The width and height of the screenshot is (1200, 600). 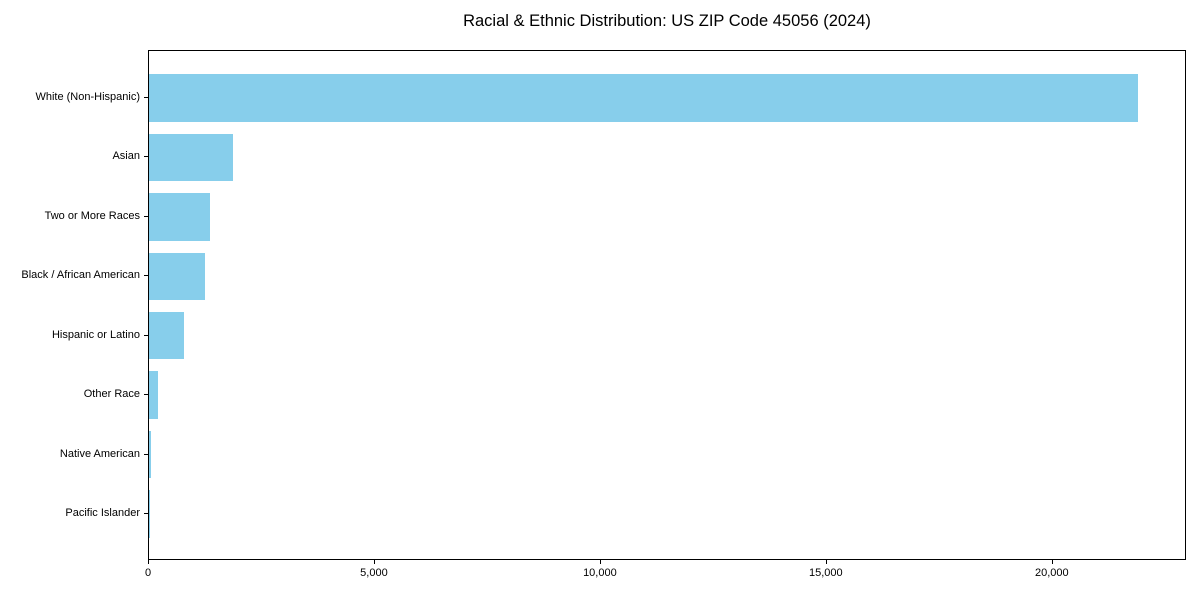 What do you see at coordinates (95, 334) in the screenshot?
I see `y-tick-label-hispanic-or-latino: Hispanic or Latino` at bounding box center [95, 334].